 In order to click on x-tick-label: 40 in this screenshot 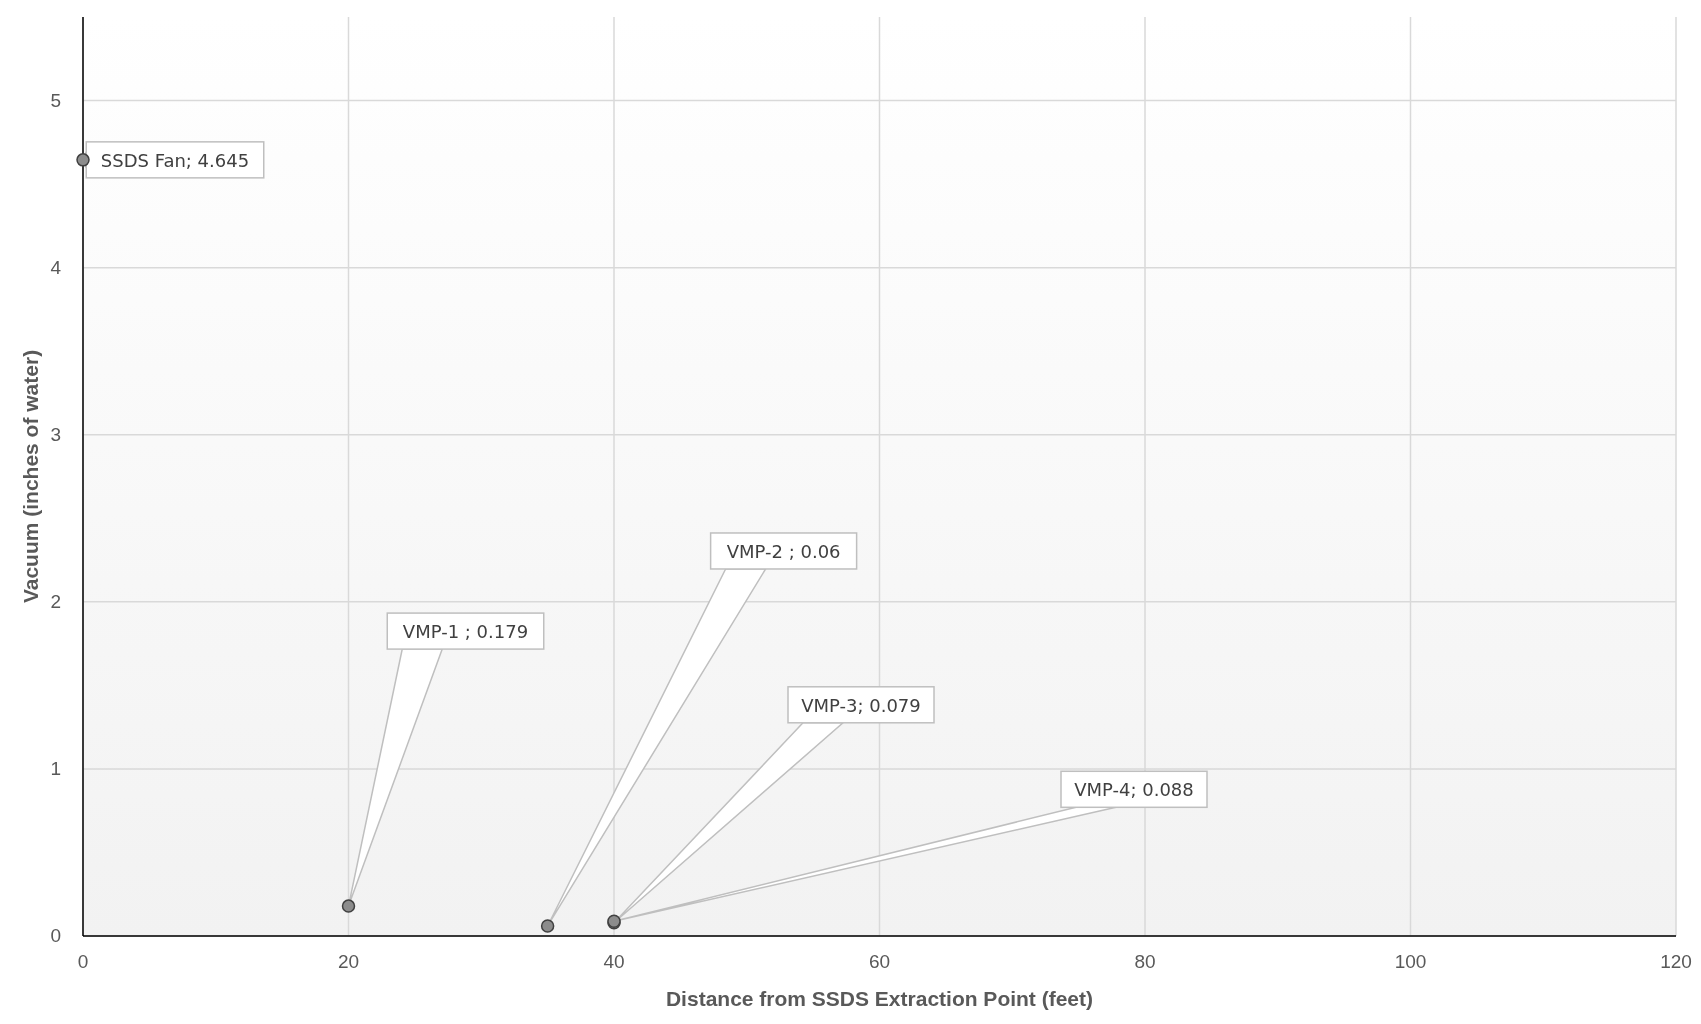, I will do `click(614, 961)`.